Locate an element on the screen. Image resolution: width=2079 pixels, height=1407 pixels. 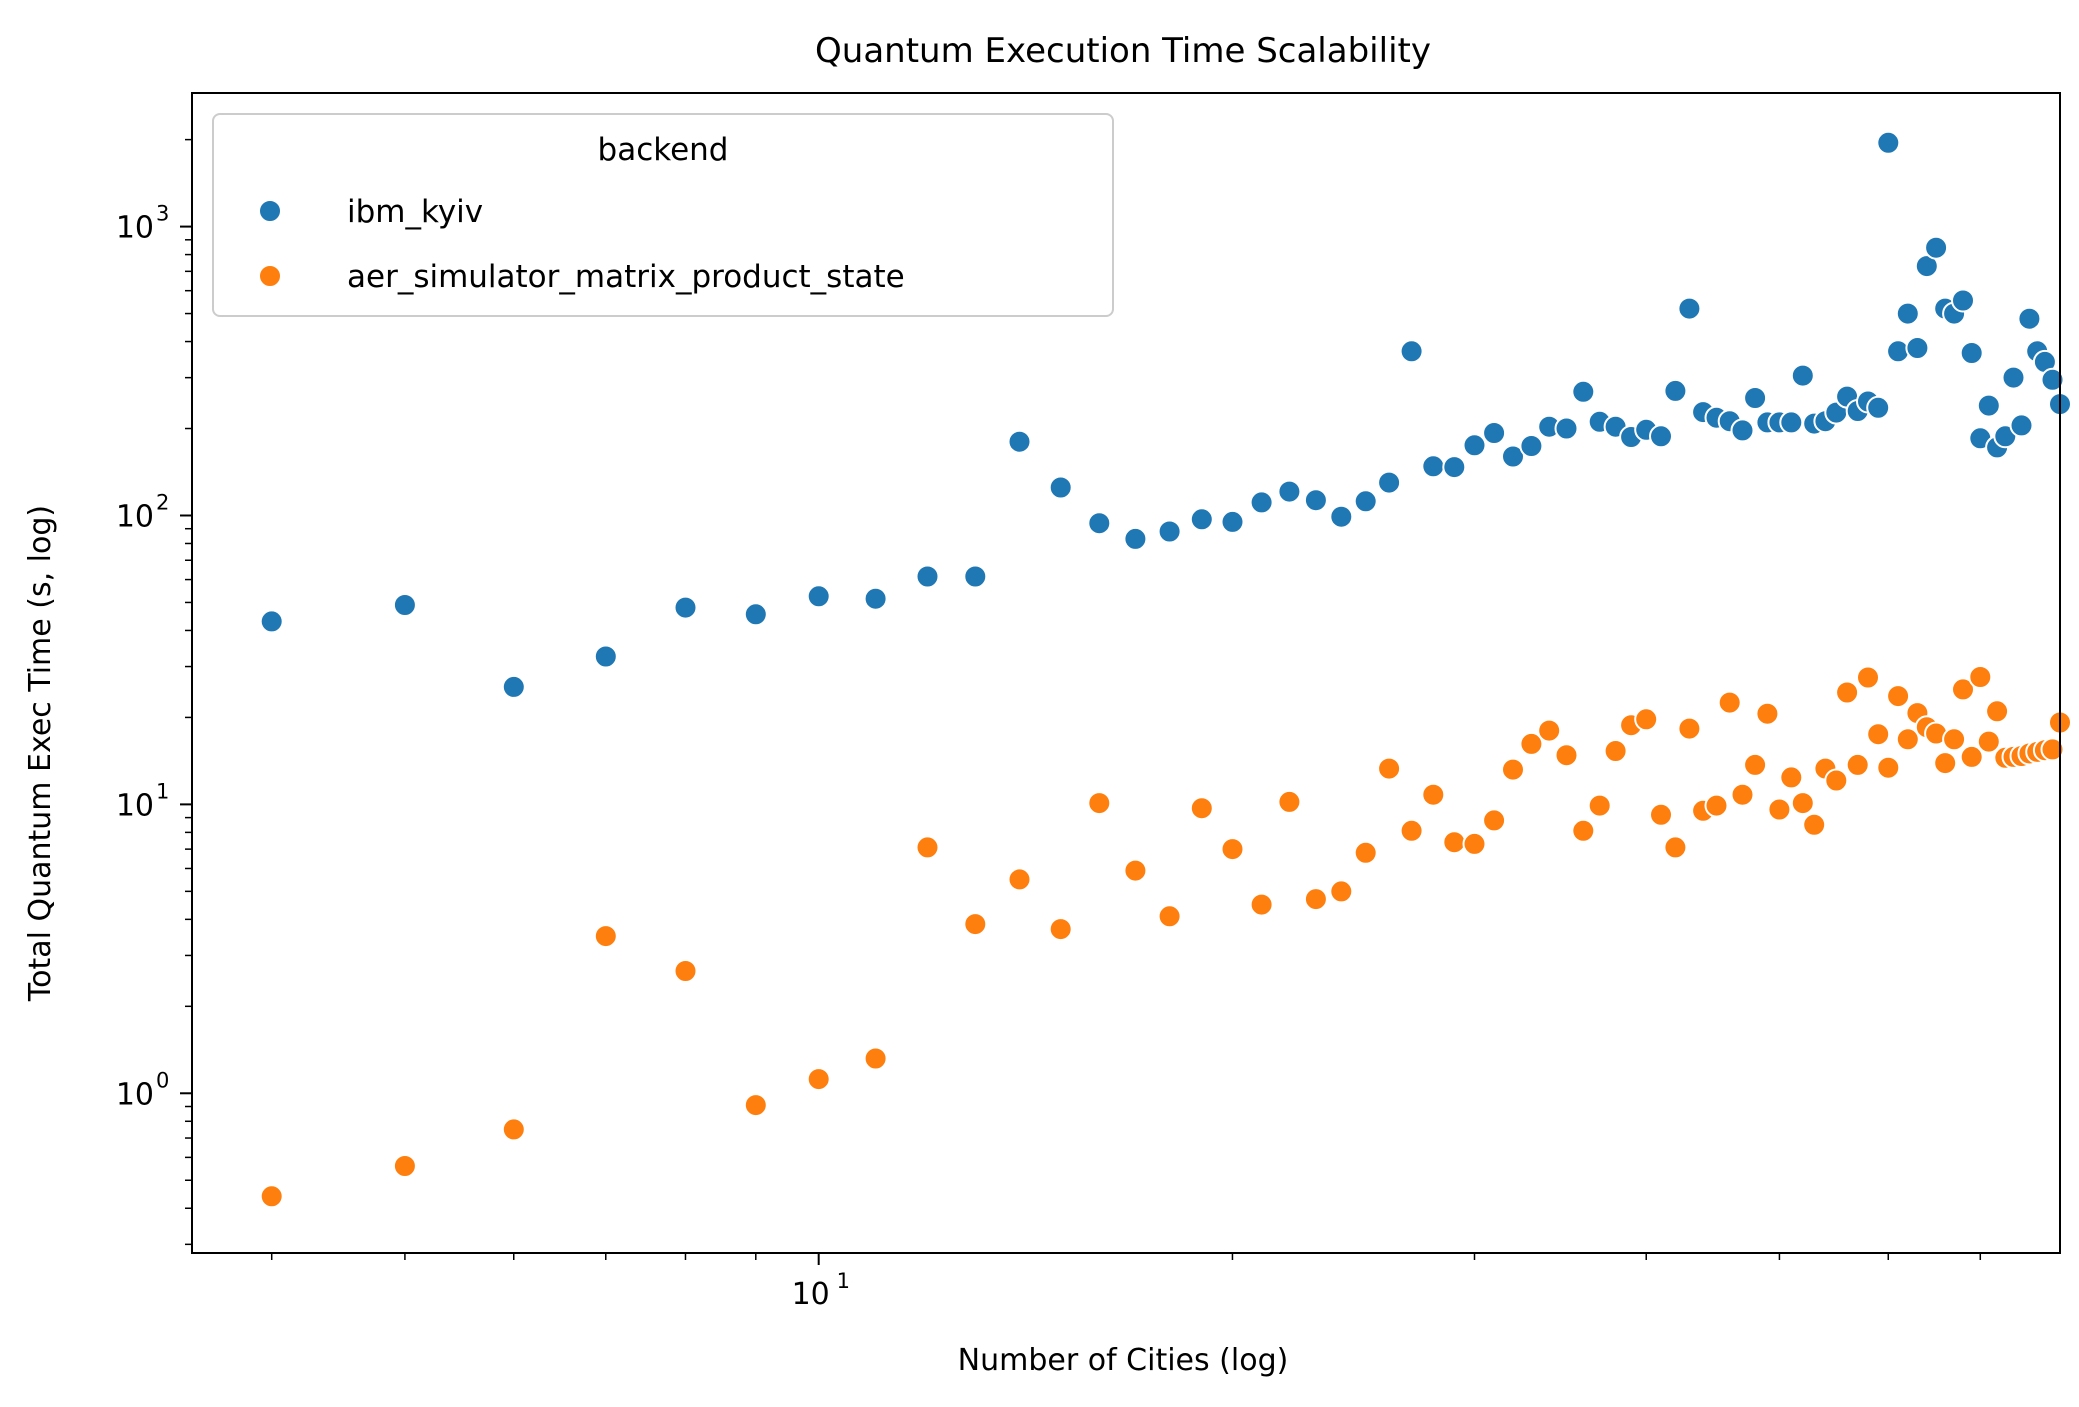
y-axis-label: Total Quantum Exec Time (s, log) is located at coordinates (40, 753).